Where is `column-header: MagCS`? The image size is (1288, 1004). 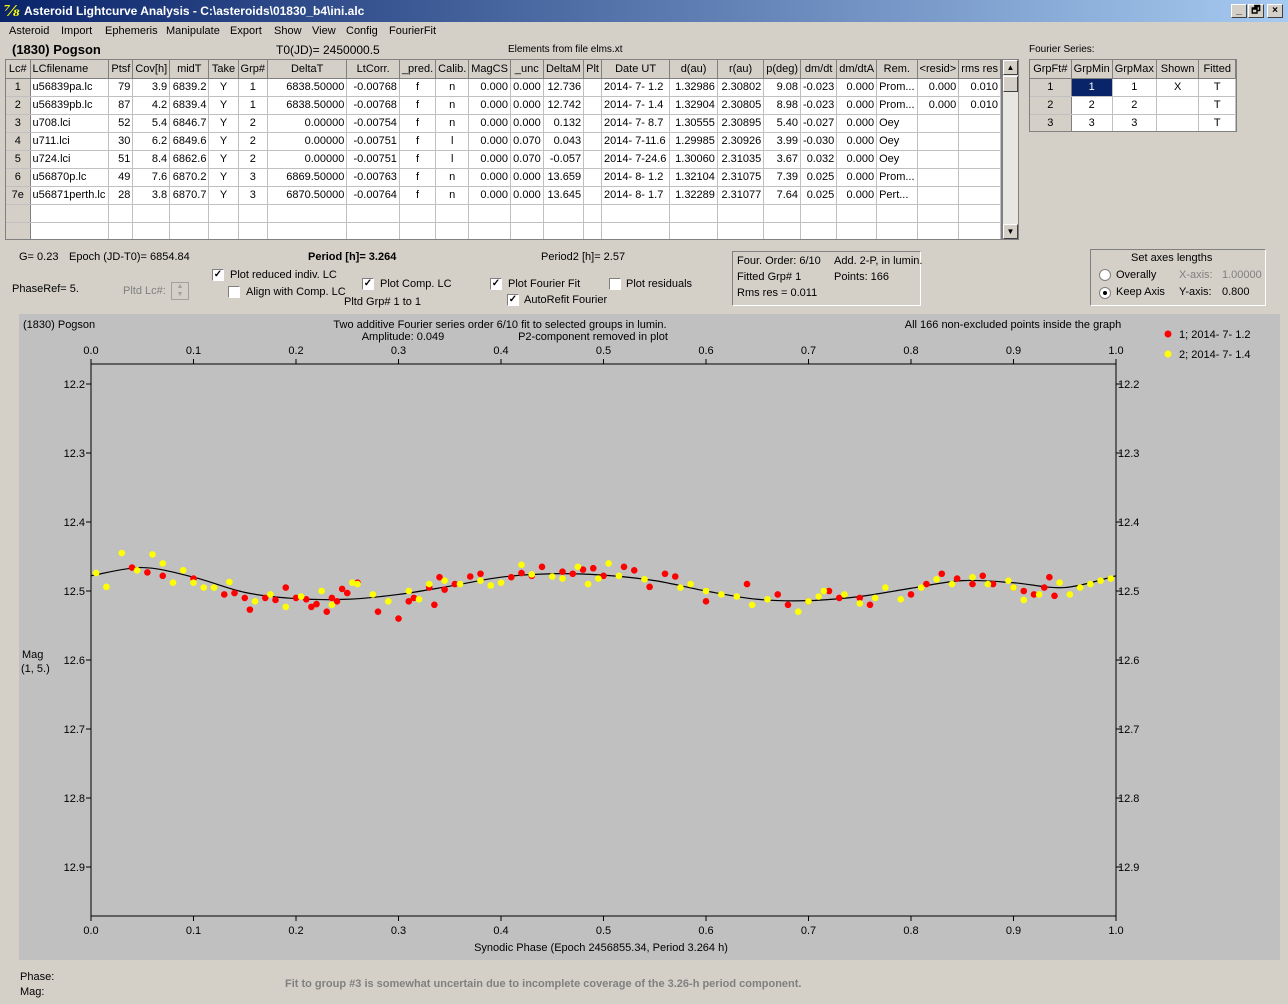 column-header: MagCS is located at coordinates (489, 69).